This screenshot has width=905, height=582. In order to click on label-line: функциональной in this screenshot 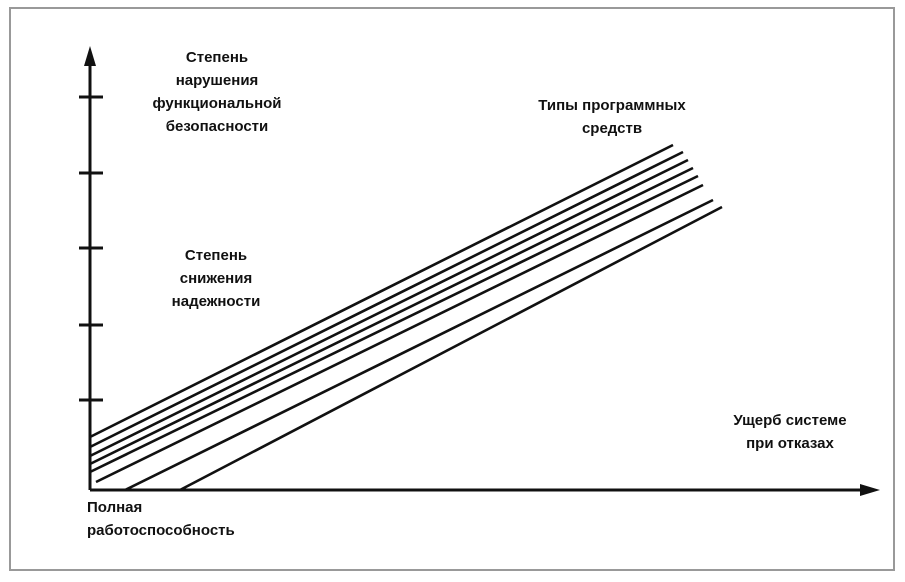, I will do `click(216, 103)`.